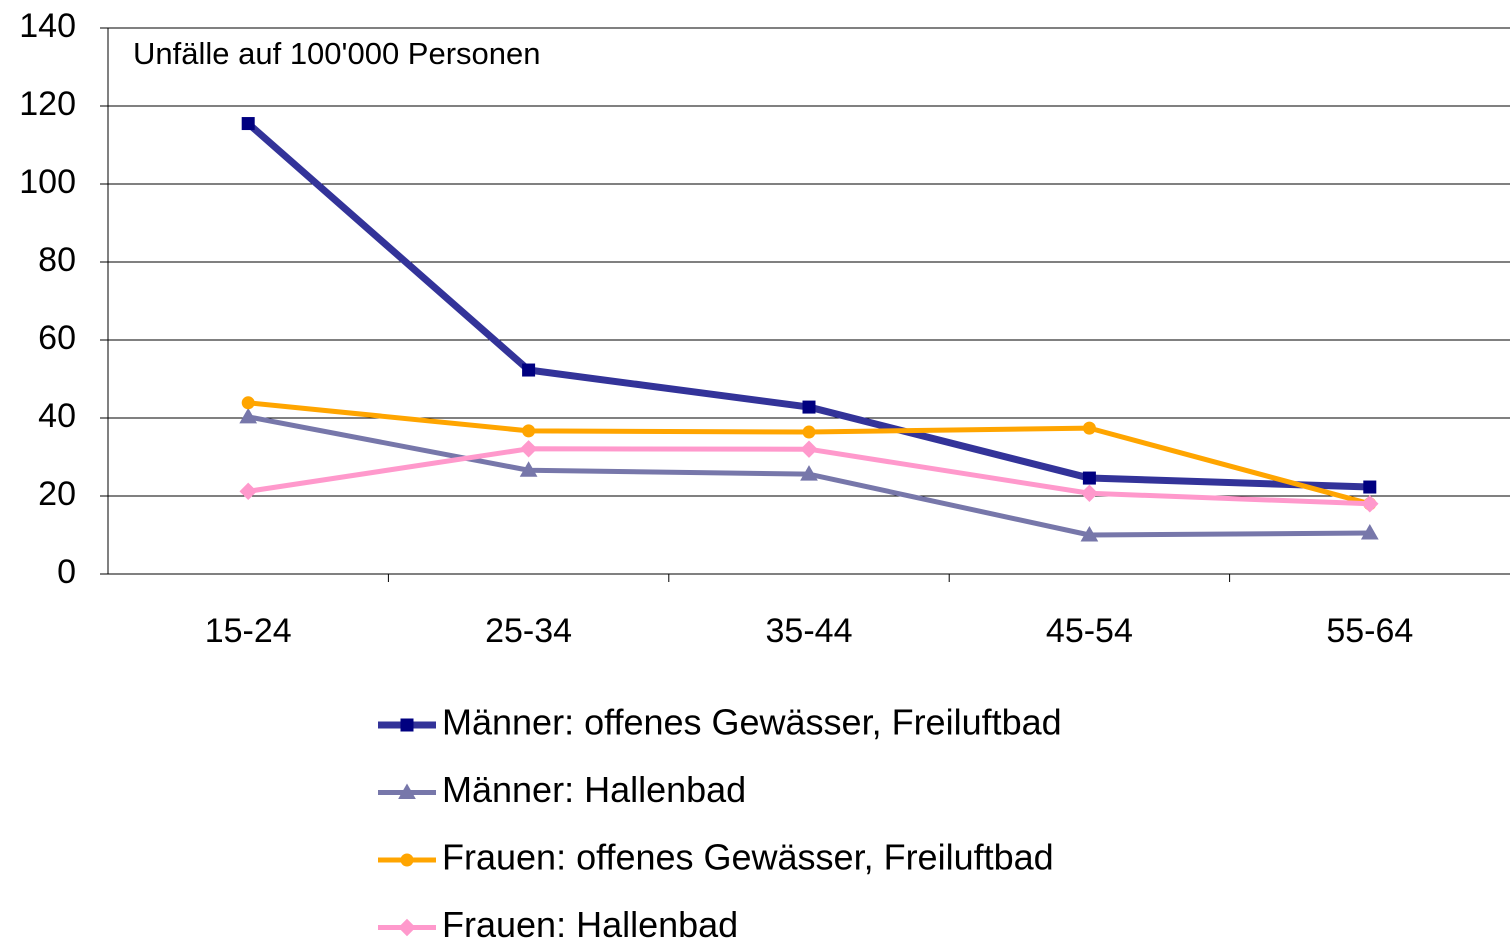  Describe the element at coordinates (1089, 631) in the screenshot. I see `x-tick-label: 45-54` at that location.